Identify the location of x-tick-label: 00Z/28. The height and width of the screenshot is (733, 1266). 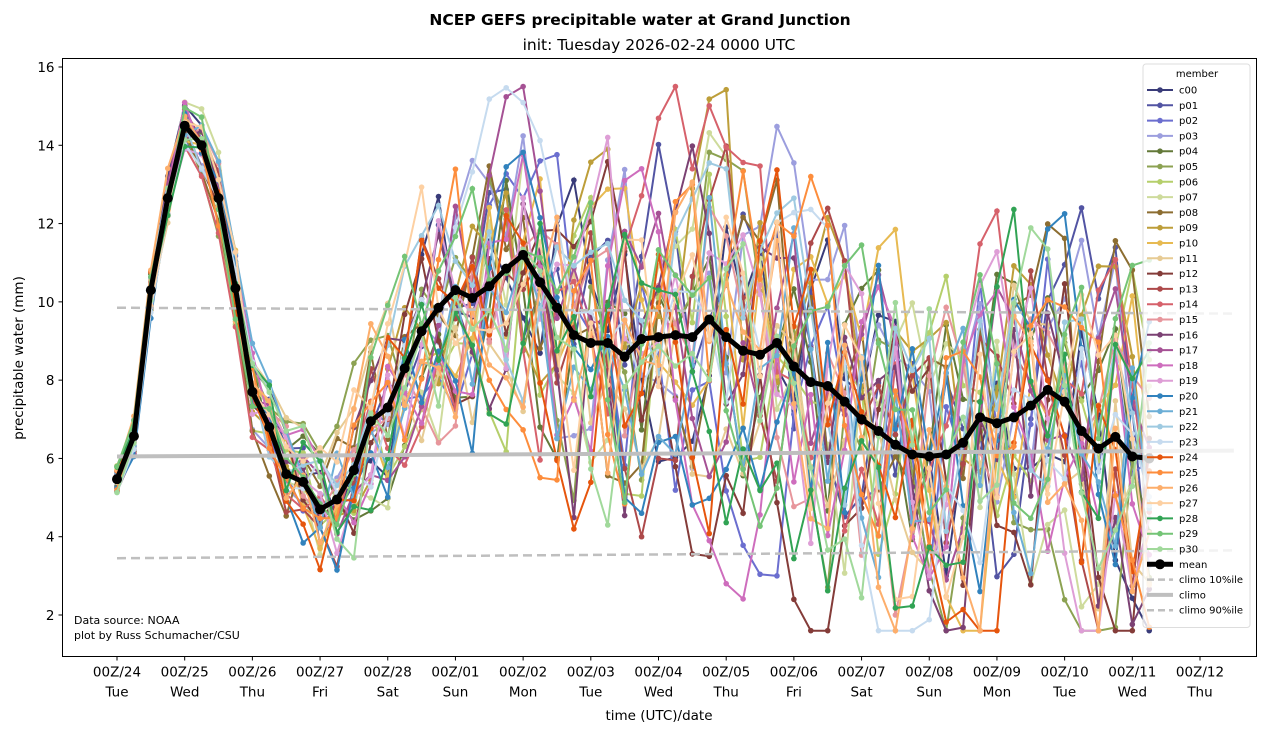
(388, 673).